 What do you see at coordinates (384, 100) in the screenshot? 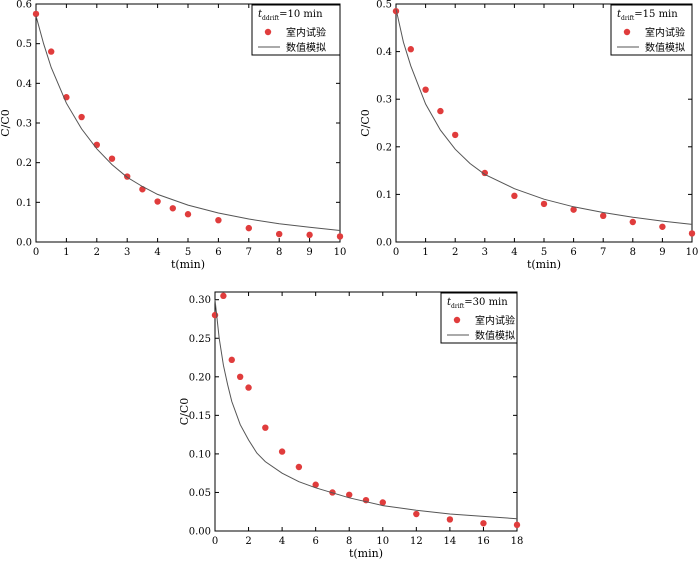
I see `y-tick-label: 0.3` at bounding box center [384, 100].